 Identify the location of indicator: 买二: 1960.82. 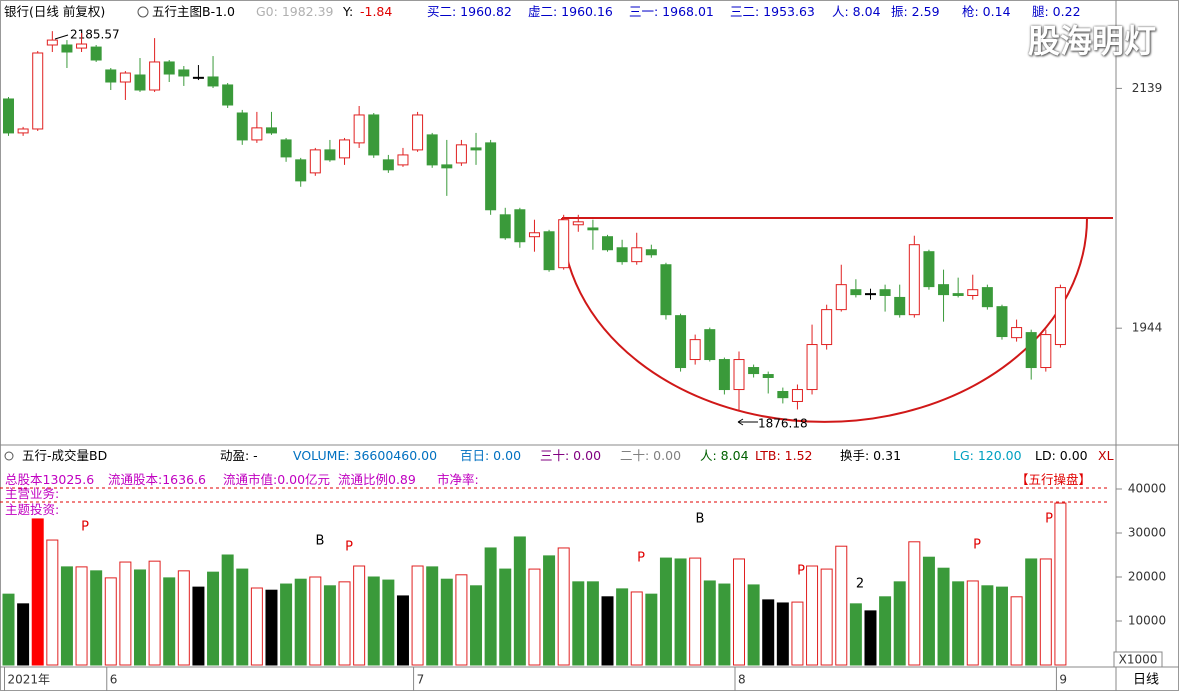
(469, 11).